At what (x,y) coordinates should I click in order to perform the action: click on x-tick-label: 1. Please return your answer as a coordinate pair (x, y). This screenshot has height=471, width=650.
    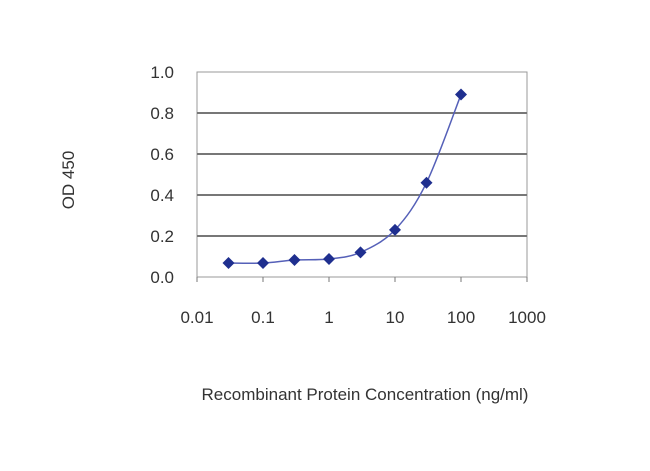
    Looking at the image, I should click on (328, 317).